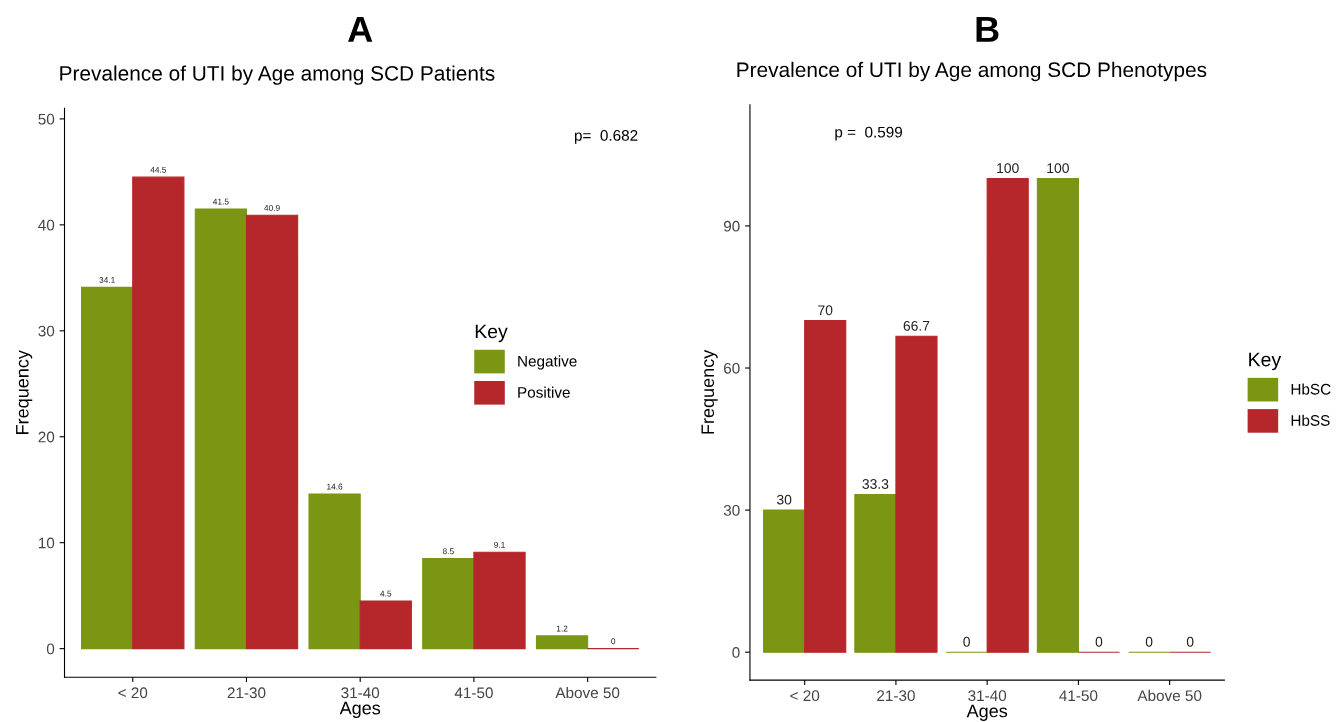 Image resolution: width=1344 pixels, height=722 pixels. I want to click on data-label: 30, so click(784, 499).